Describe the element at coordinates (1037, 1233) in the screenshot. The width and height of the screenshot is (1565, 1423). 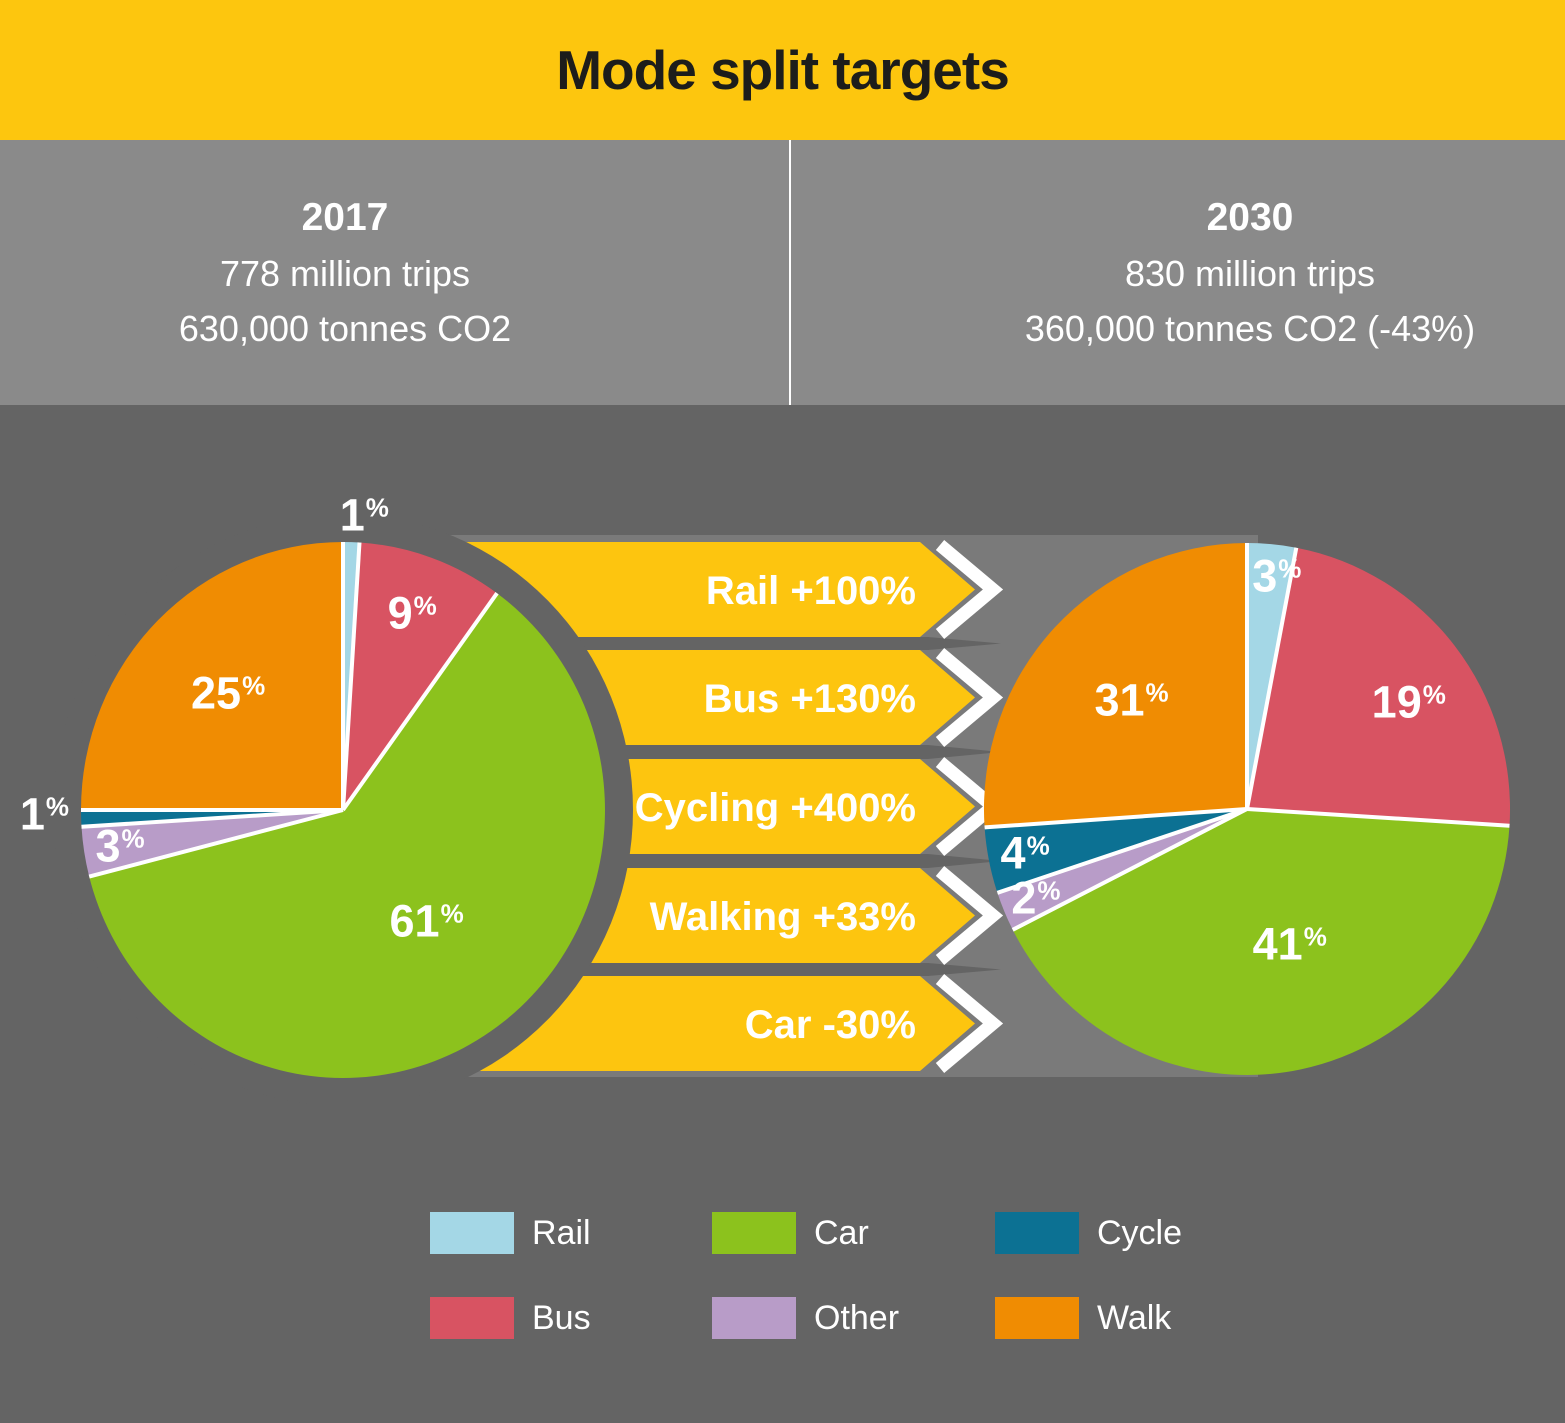
I see `legend-swatch-cycle` at that location.